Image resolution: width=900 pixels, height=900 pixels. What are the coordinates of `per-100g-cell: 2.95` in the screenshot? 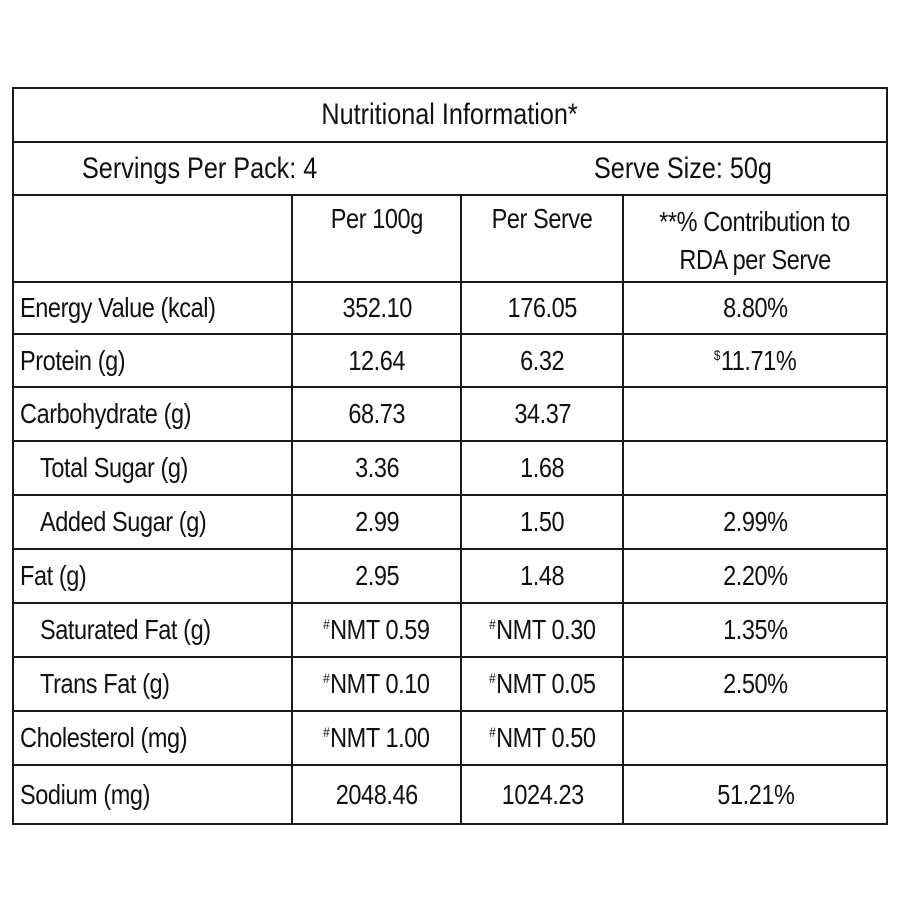 It's located at (375, 576).